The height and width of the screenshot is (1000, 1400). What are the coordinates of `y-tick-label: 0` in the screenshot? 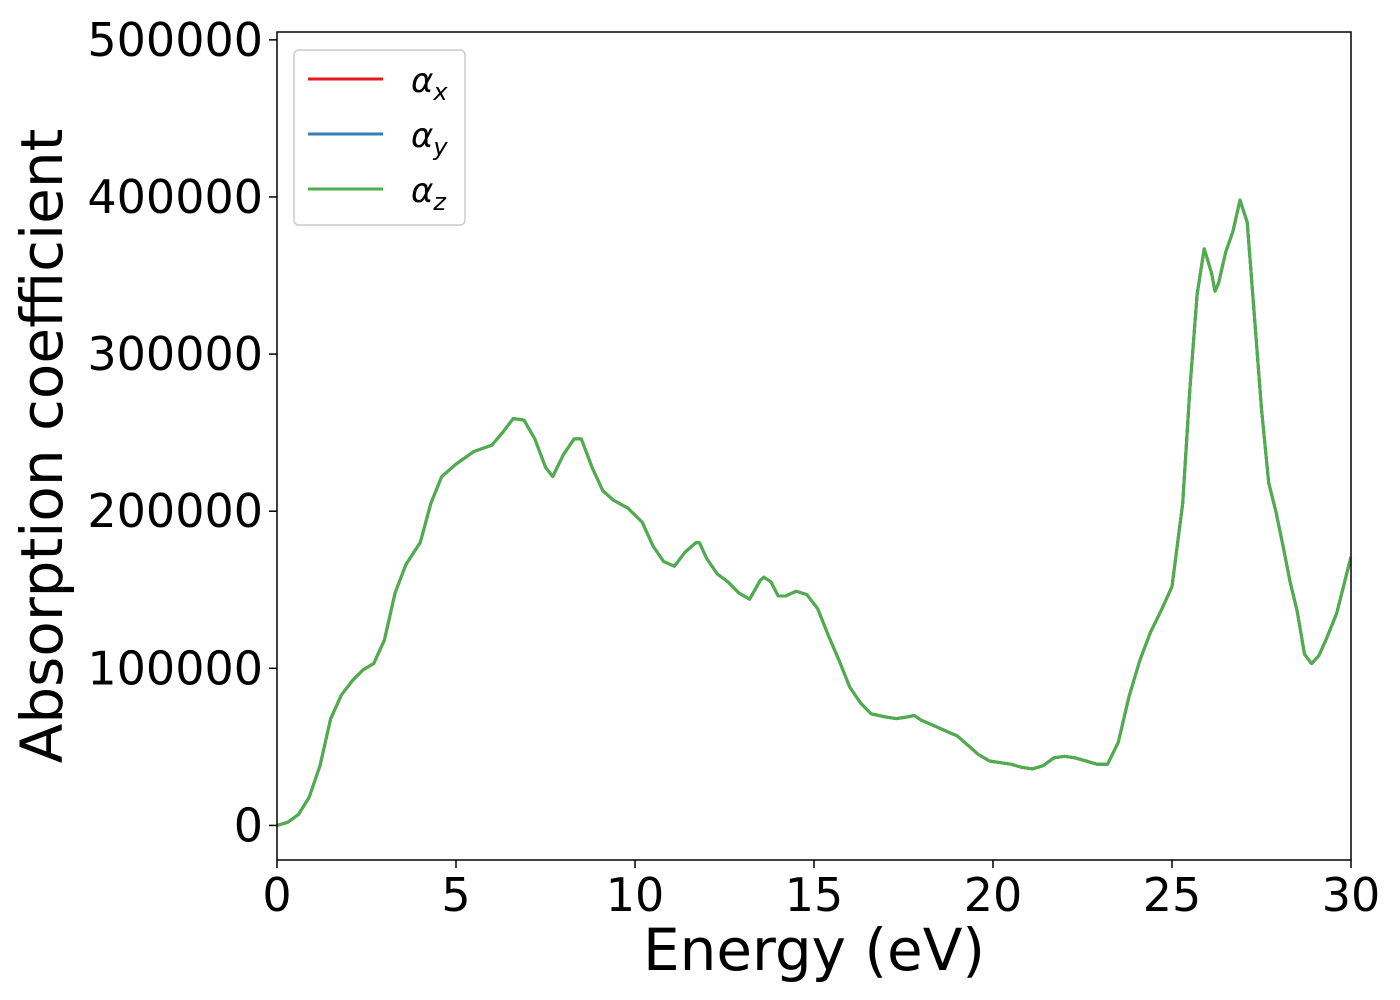 It's located at (248, 825).